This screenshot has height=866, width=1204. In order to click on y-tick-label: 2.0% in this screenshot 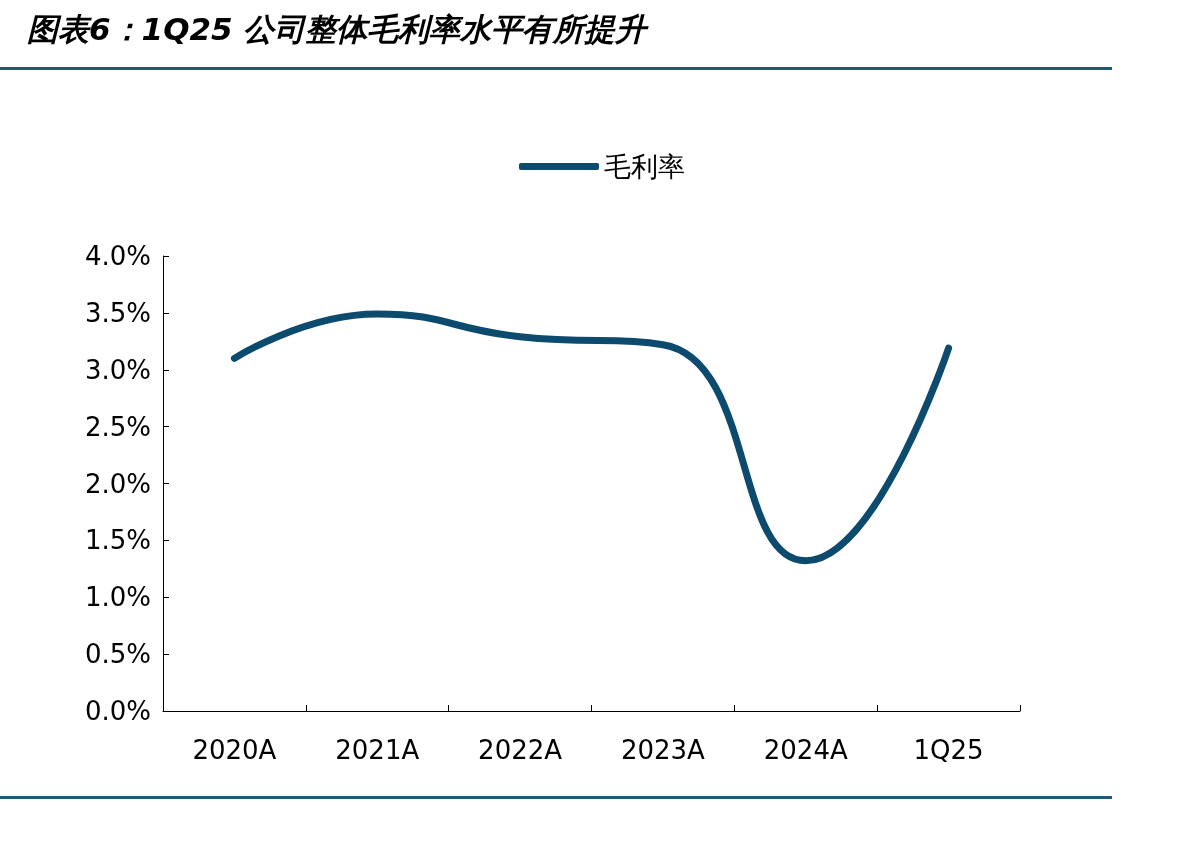, I will do `click(117, 483)`.